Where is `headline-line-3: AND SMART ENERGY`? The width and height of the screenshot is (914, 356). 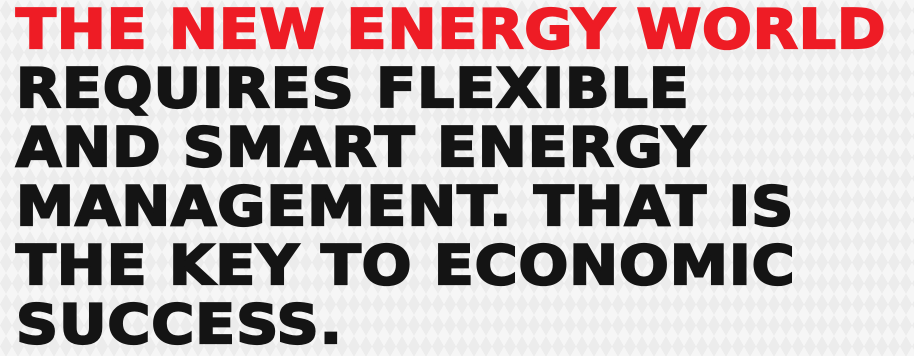 headline-line-3: AND SMART ENERGY is located at coordinates (360, 147).